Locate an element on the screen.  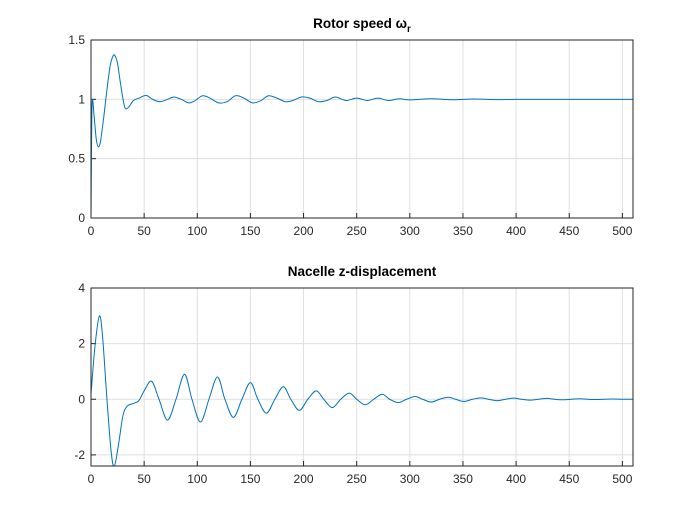
chart-title: Nacelle z-displacement is located at coordinates (362, 271).